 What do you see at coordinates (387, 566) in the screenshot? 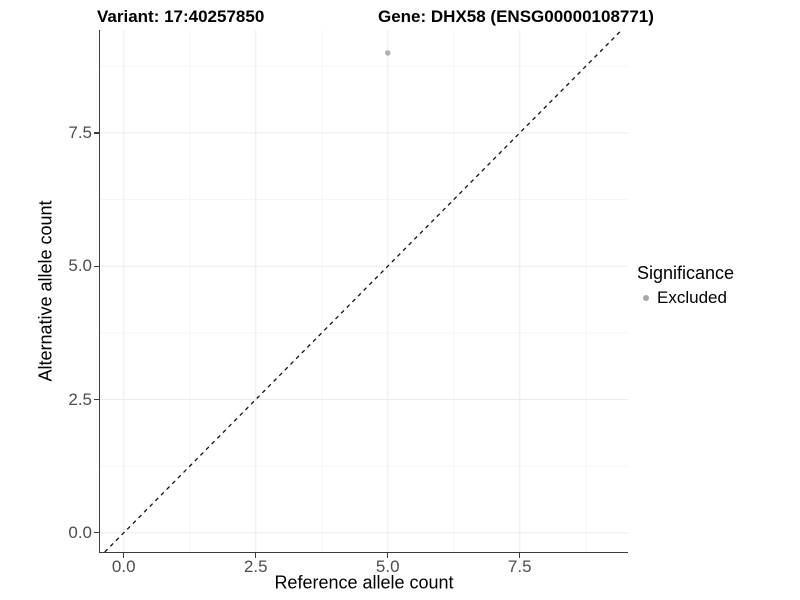
I see `x-tick-label: 5.0` at bounding box center [387, 566].